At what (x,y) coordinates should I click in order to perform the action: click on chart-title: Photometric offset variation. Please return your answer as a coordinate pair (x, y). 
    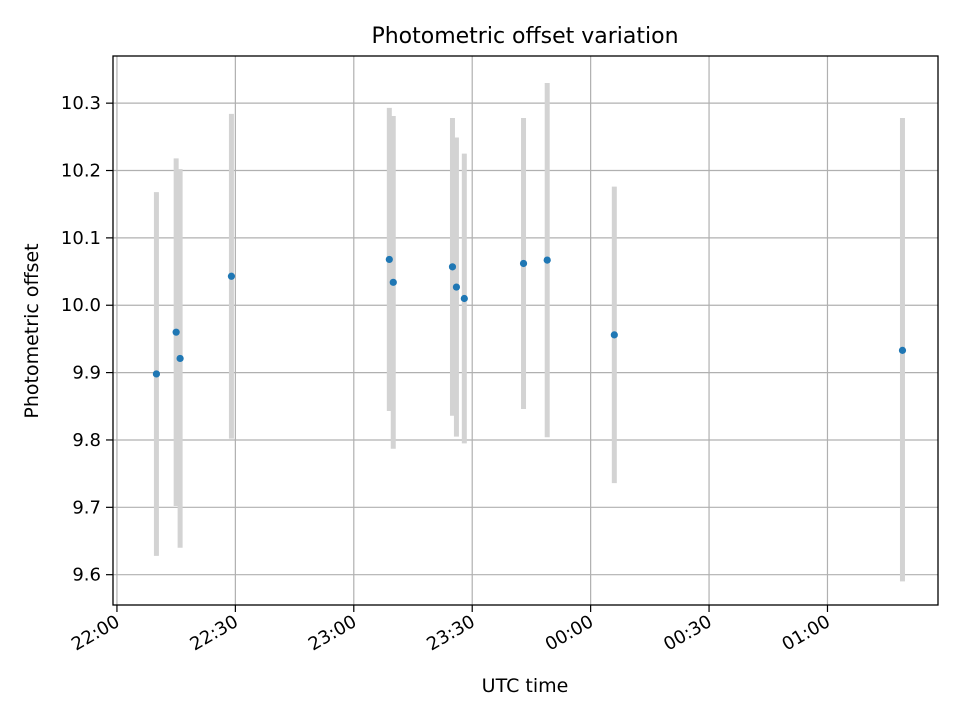
    Looking at the image, I should click on (524, 36).